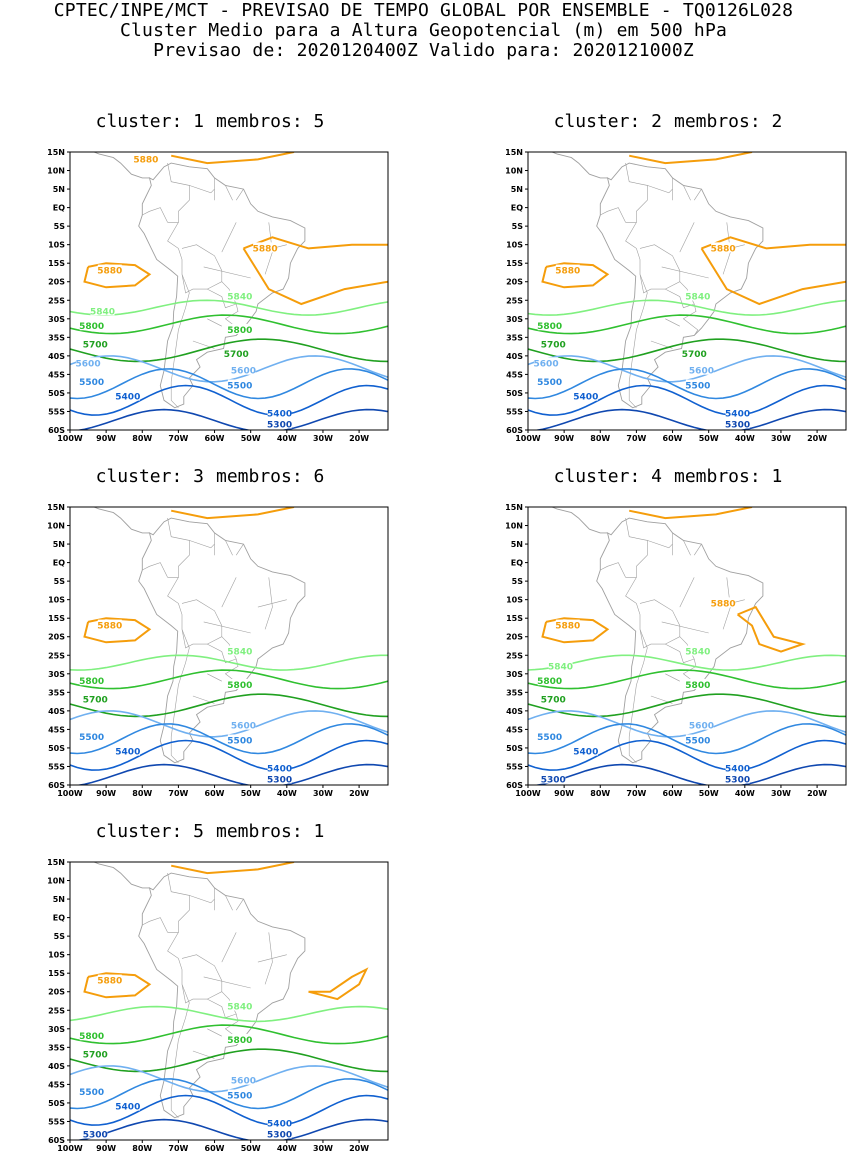  What do you see at coordinates (236, 355) in the screenshot?
I see `contour-label: 5700` at bounding box center [236, 355].